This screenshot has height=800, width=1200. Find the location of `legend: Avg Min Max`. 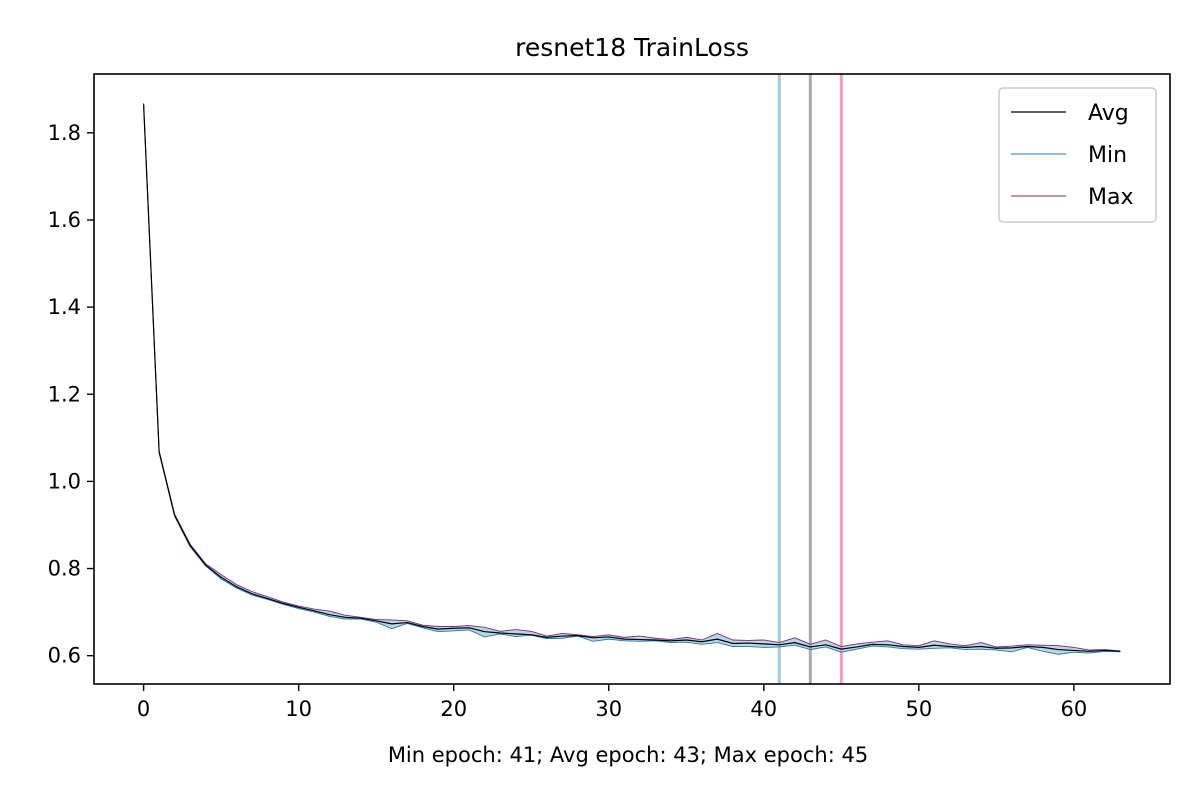

legend: Avg Min Max is located at coordinates (1077, 155).